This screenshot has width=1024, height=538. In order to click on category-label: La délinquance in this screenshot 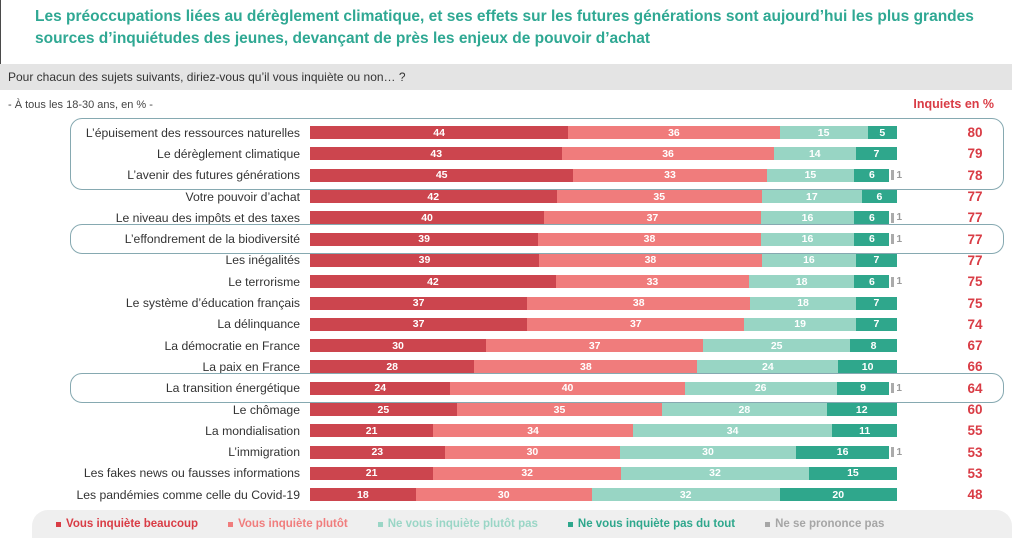, I will do `click(258, 324)`.